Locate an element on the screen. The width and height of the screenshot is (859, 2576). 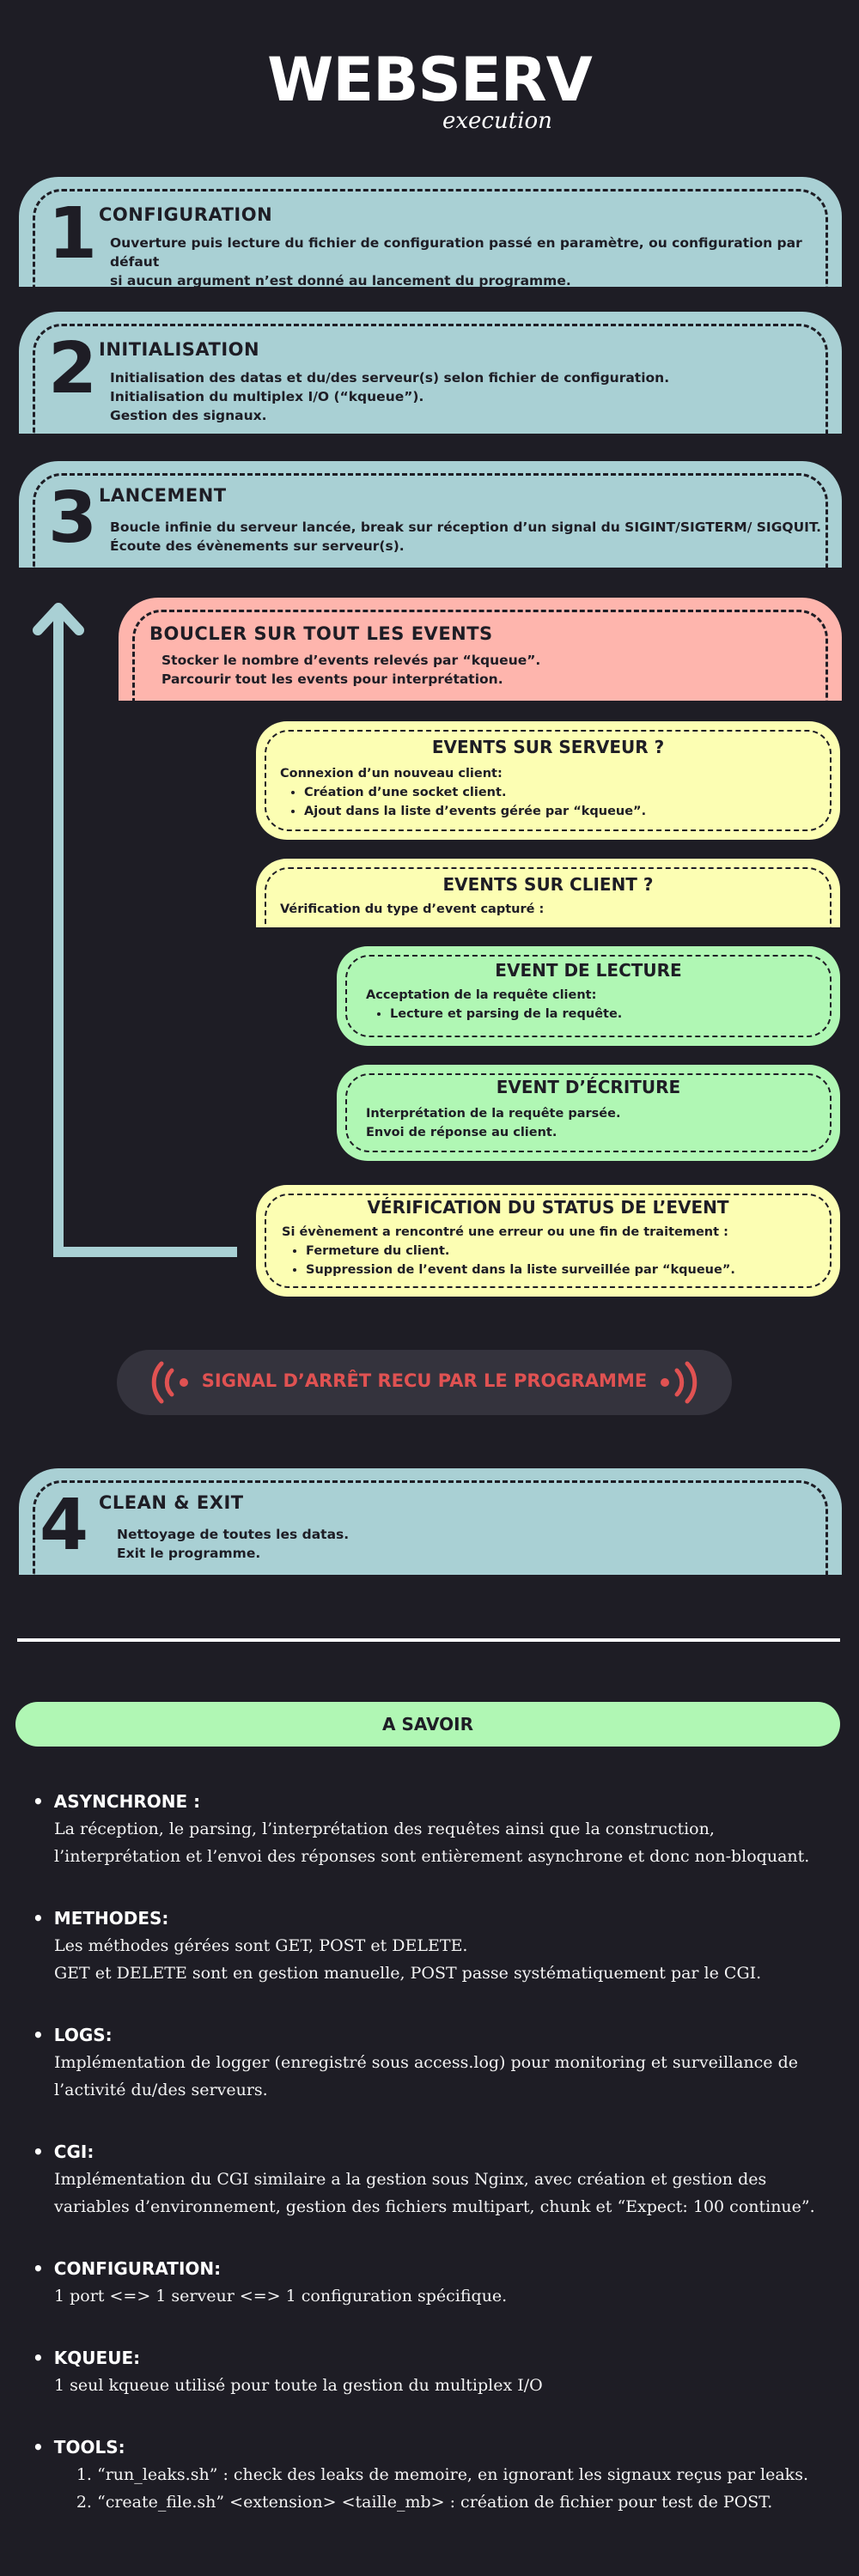
section-divider is located at coordinates (429, 1640).